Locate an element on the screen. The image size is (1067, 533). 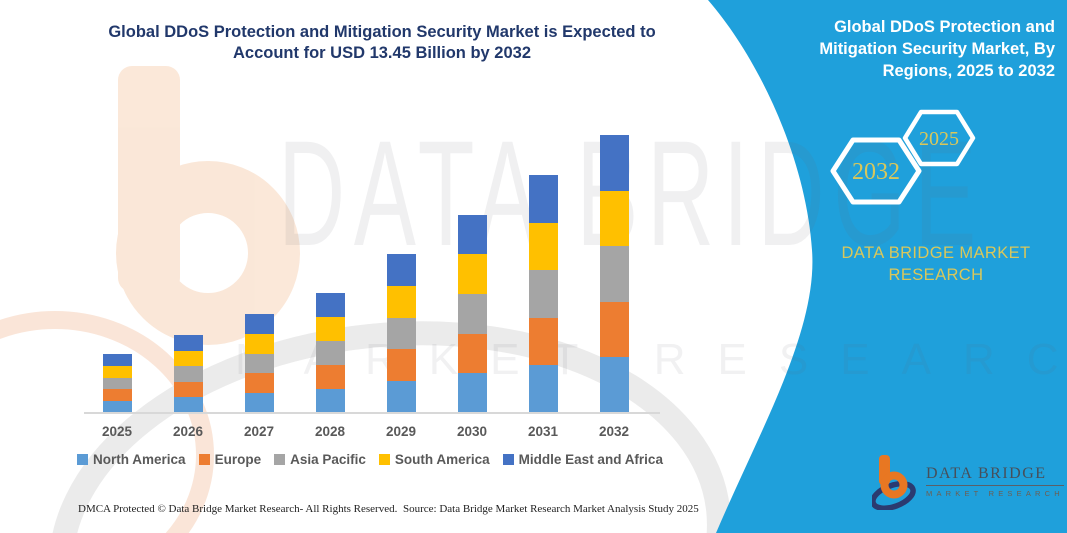
brand-logo: DATA BRIDGE MARKET RESEARCH is located at coordinates (968, 481).